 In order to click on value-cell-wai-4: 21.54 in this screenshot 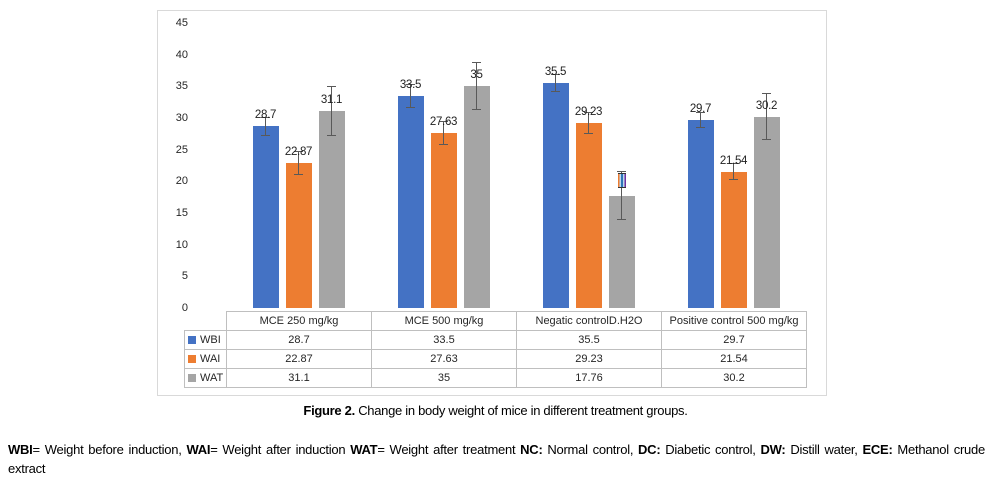, I will do `click(734, 359)`.